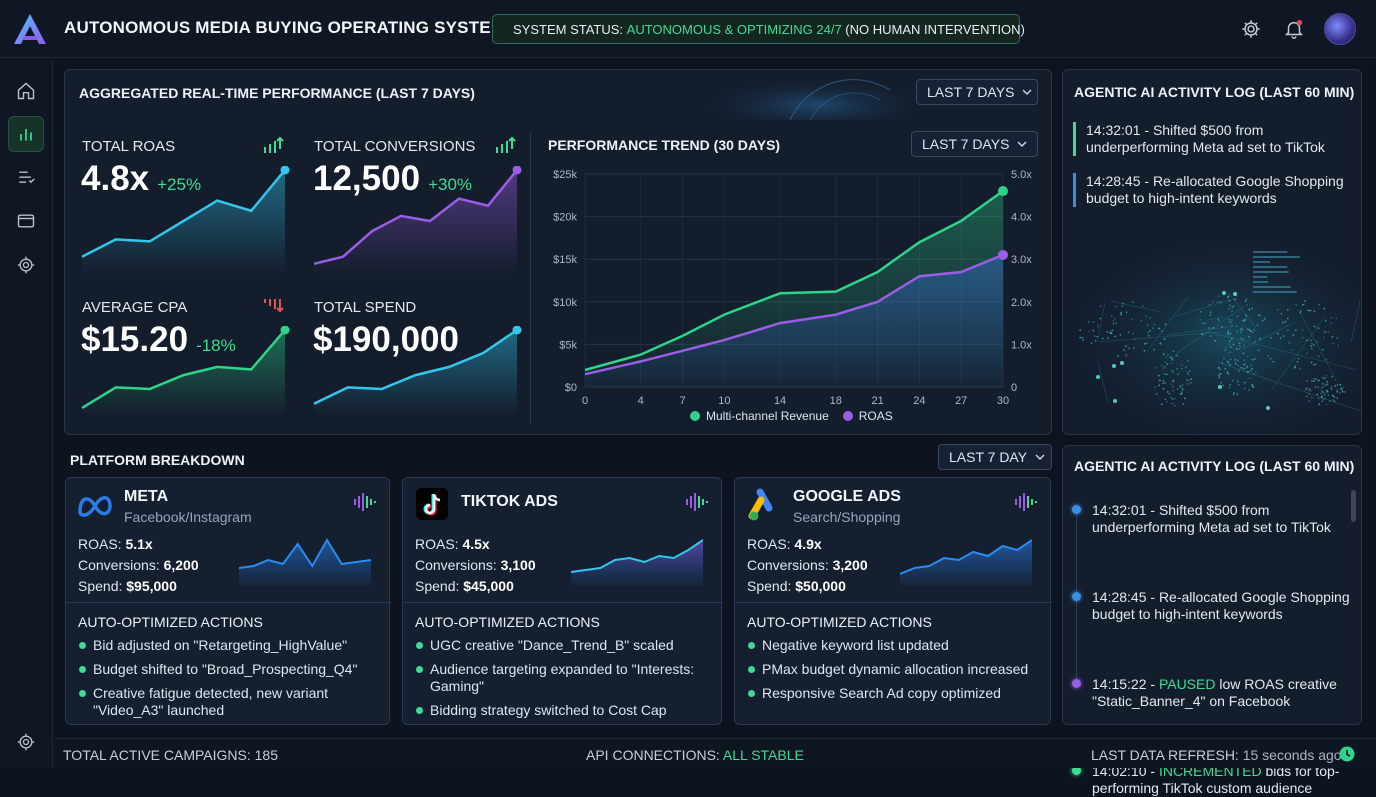  What do you see at coordinates (141, 179) in the screenshot?
I see `kpi-value-row: 4.8x +25%` at bounding box center [141, 179].